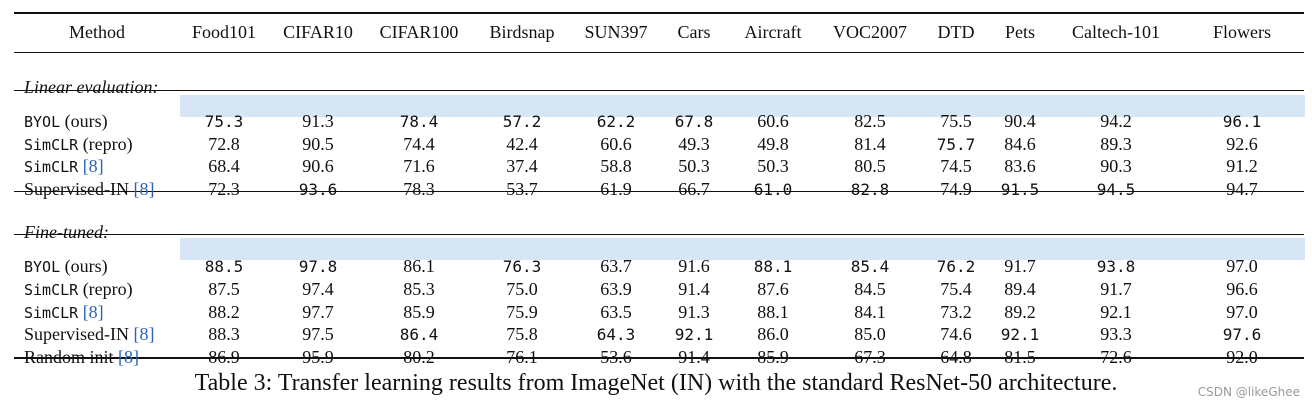 This screenshot has width=1312, height=406. I want to click on value-cell: 94.5, so click(1116, 190).